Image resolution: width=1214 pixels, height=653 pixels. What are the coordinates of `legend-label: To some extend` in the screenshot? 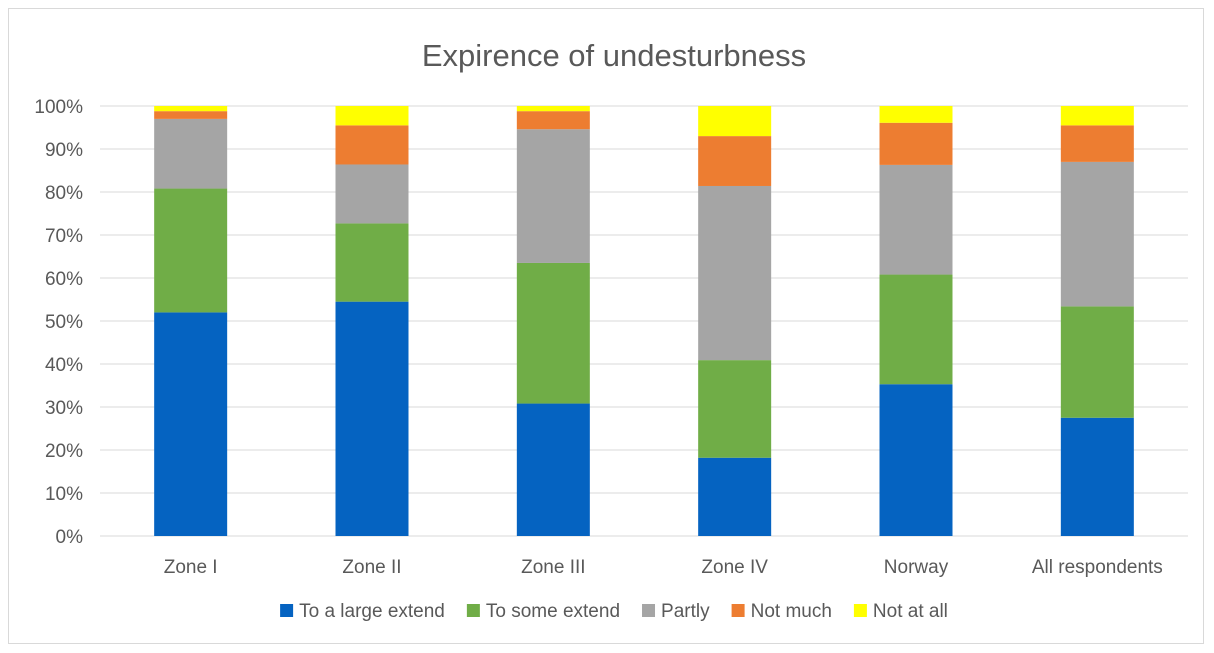 It's located at (553, 611).